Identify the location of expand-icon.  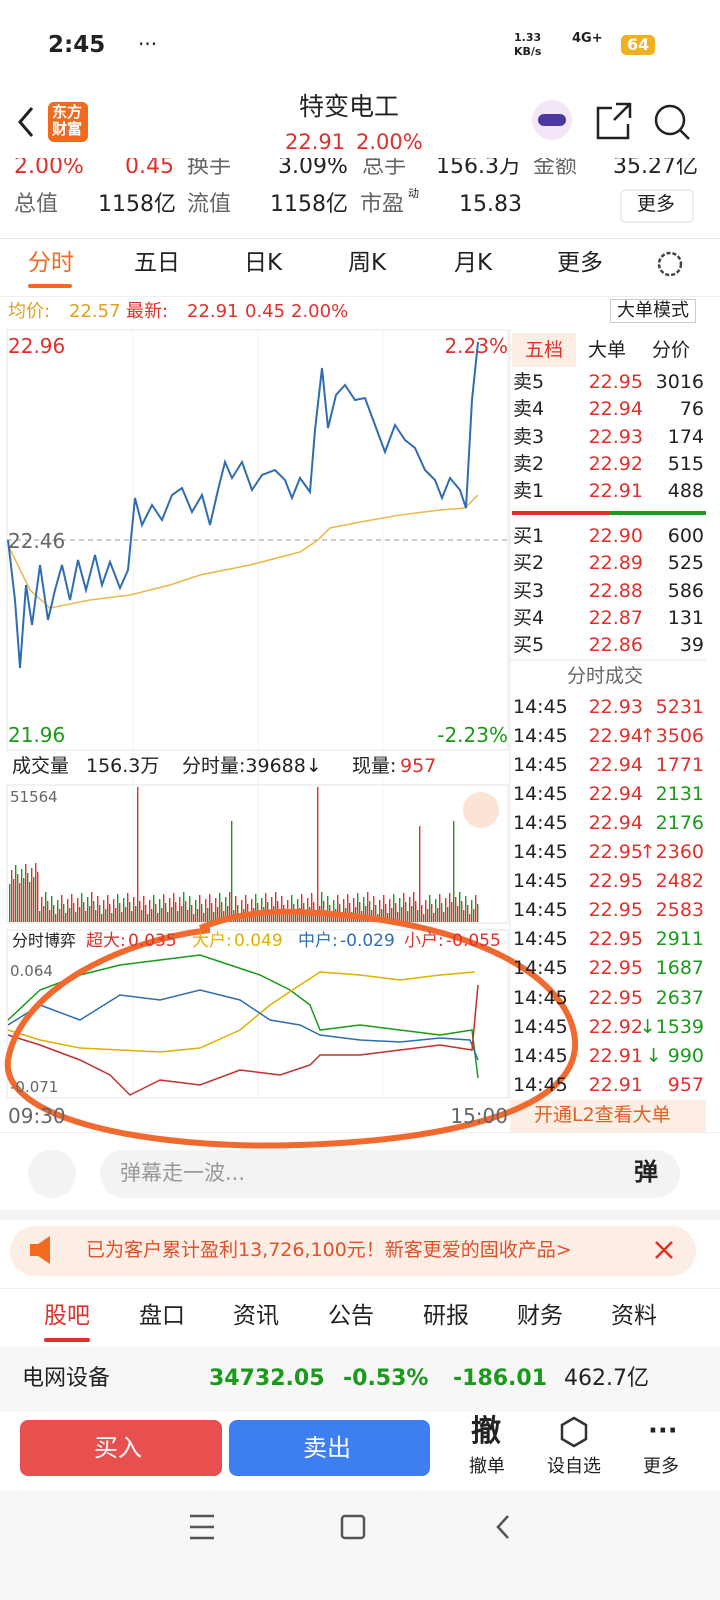
(481, 810).